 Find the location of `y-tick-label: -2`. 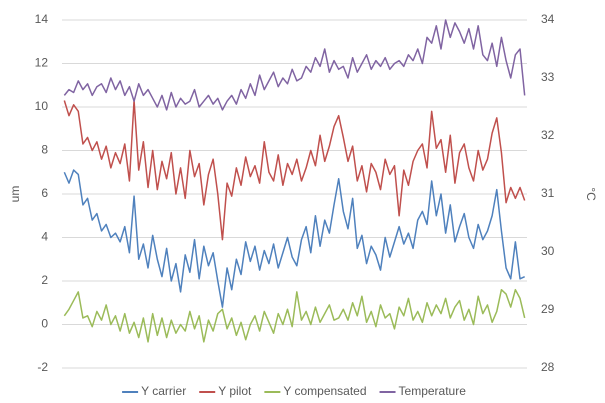

y-tick-label: -2 is located at coordinates (42, 367).